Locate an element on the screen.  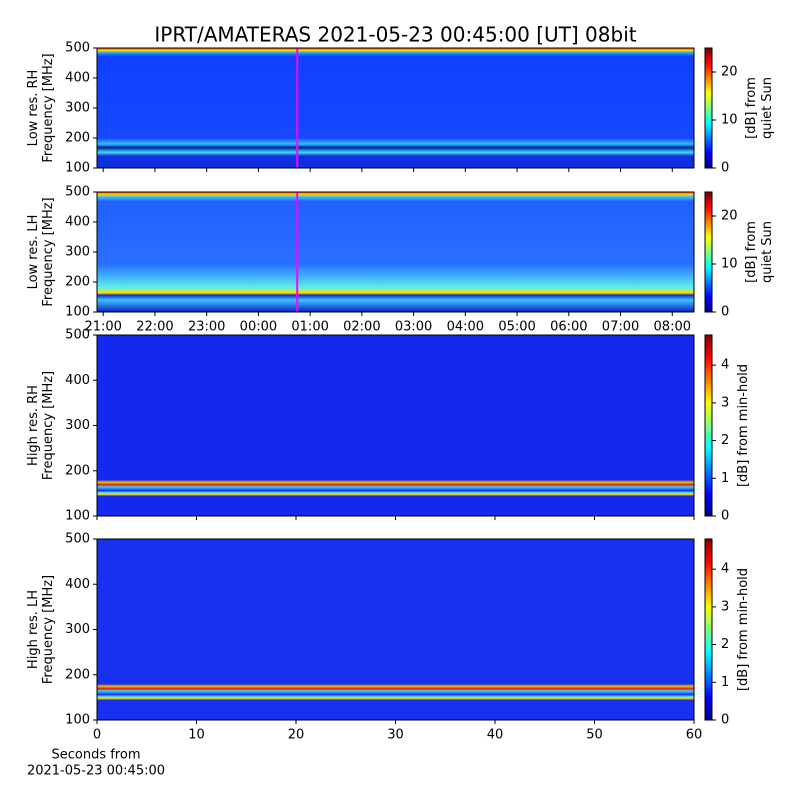
x-tick-label: 60 is located at coordinates (694, 735).